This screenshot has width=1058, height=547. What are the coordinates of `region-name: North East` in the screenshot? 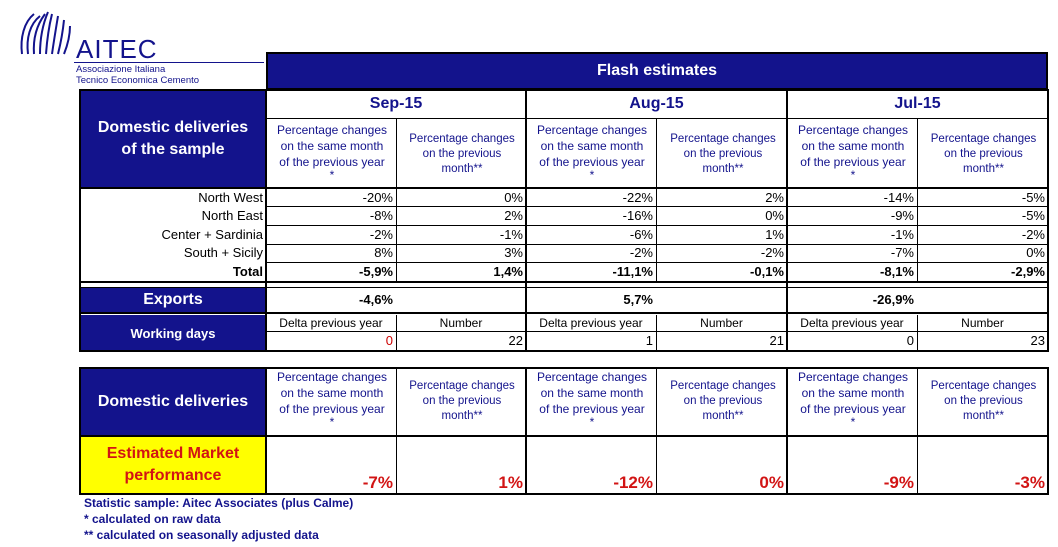 It's located at (232, 215).